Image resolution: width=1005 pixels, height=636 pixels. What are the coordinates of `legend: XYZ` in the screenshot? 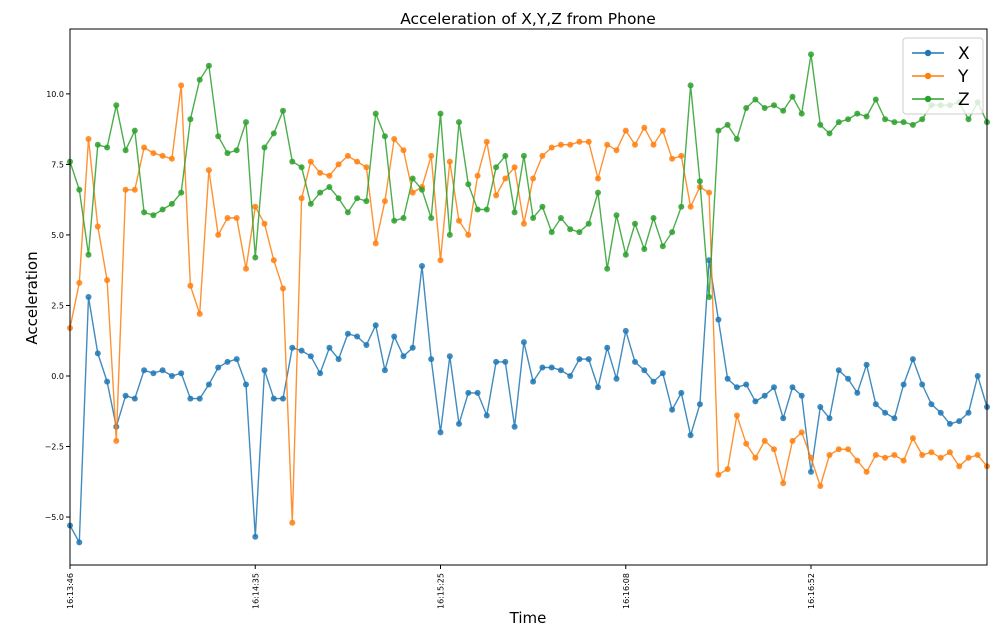 It's located at (943, 76).